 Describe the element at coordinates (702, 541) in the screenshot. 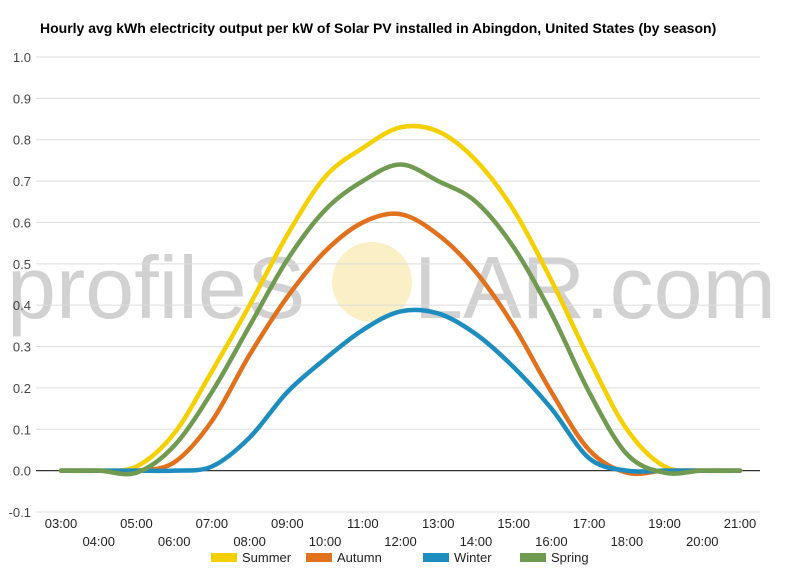

I see `x-tick-label: 20:00` at that location.